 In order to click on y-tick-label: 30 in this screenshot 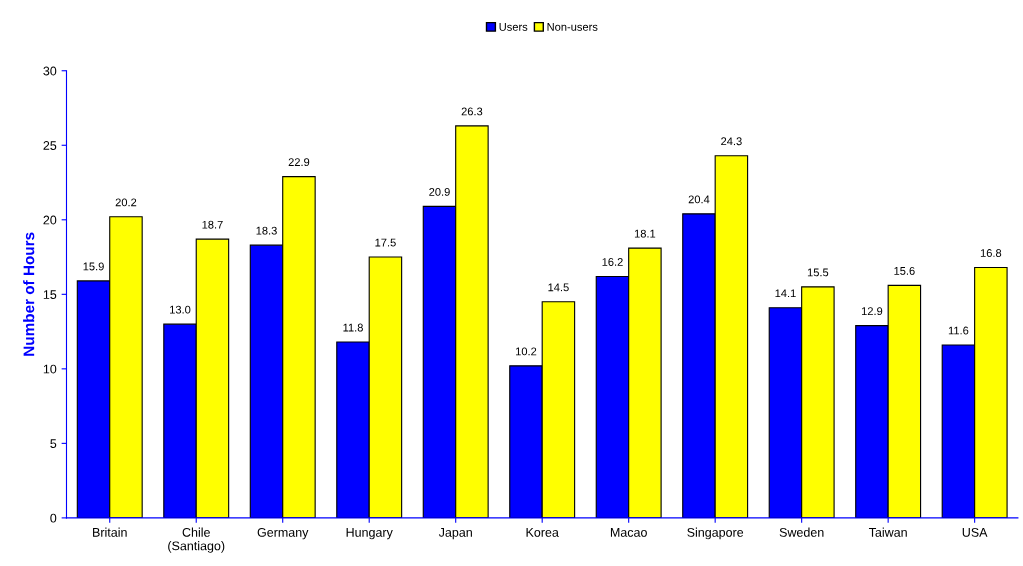, I will do `click(50, 71)`.